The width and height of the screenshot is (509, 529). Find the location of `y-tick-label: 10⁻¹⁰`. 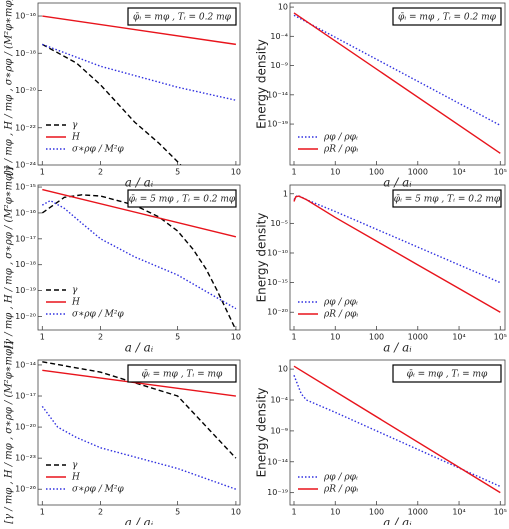

y-tick-label: 10⁻¹⁰ is located at coordinates (277, 252).